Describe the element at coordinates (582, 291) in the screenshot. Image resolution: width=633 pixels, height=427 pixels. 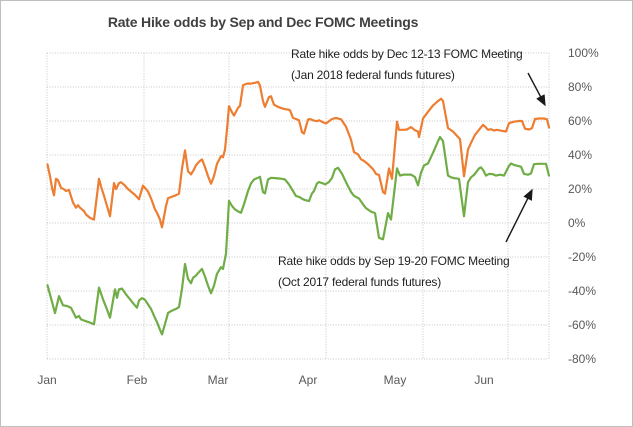
I see `y-axis-tick-label: -40%` at that location.